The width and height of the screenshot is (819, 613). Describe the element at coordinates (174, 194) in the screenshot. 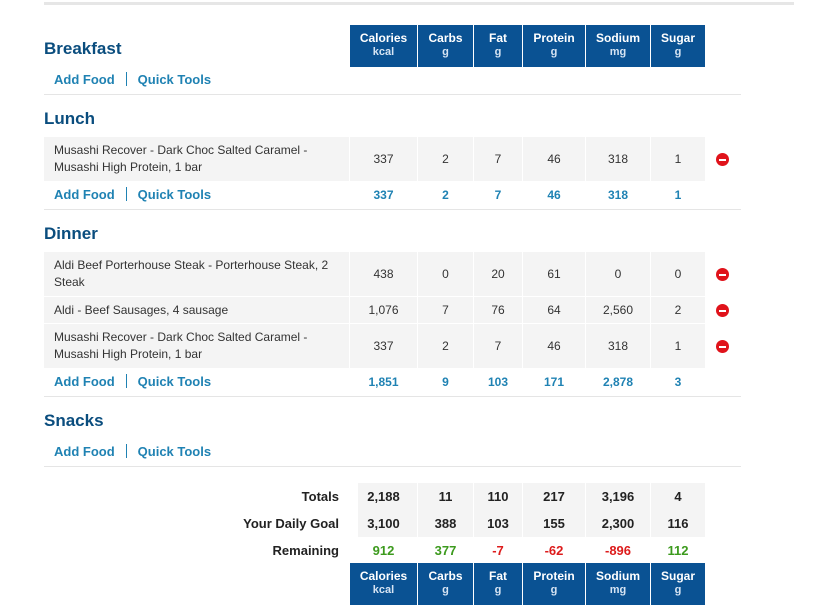

I see `lunch-quick-tools-link: Quick Tools` at that location.